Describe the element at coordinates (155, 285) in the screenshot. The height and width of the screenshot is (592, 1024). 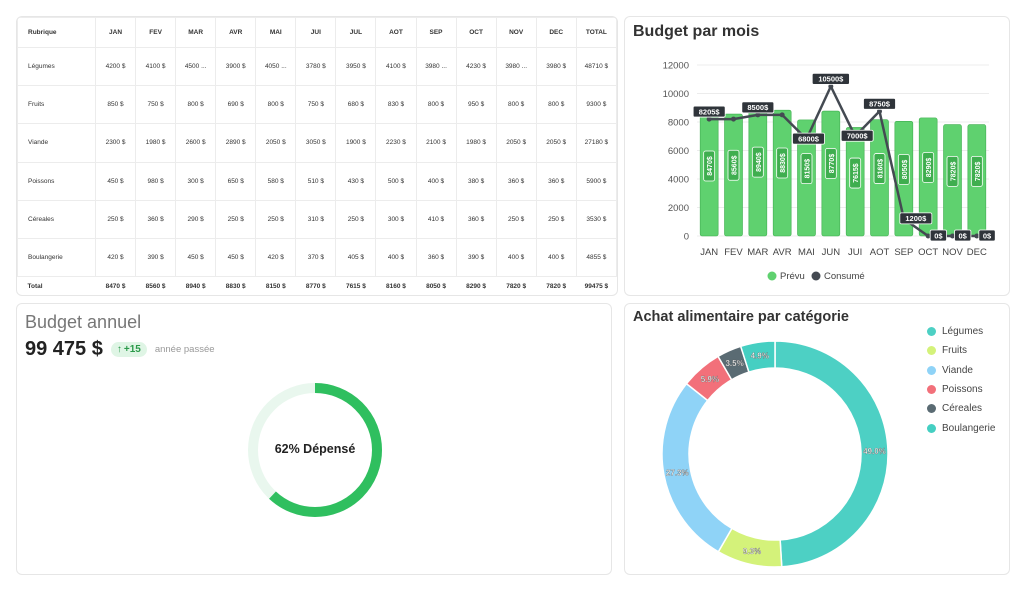
I see `total-cell: 8560 $` at that location.